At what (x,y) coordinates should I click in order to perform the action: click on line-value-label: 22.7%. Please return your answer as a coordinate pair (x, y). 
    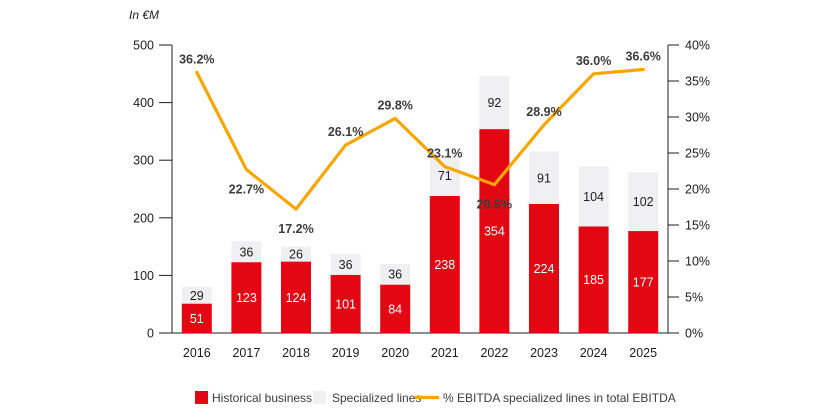
    Looking at the image, I should click on (246, 190).